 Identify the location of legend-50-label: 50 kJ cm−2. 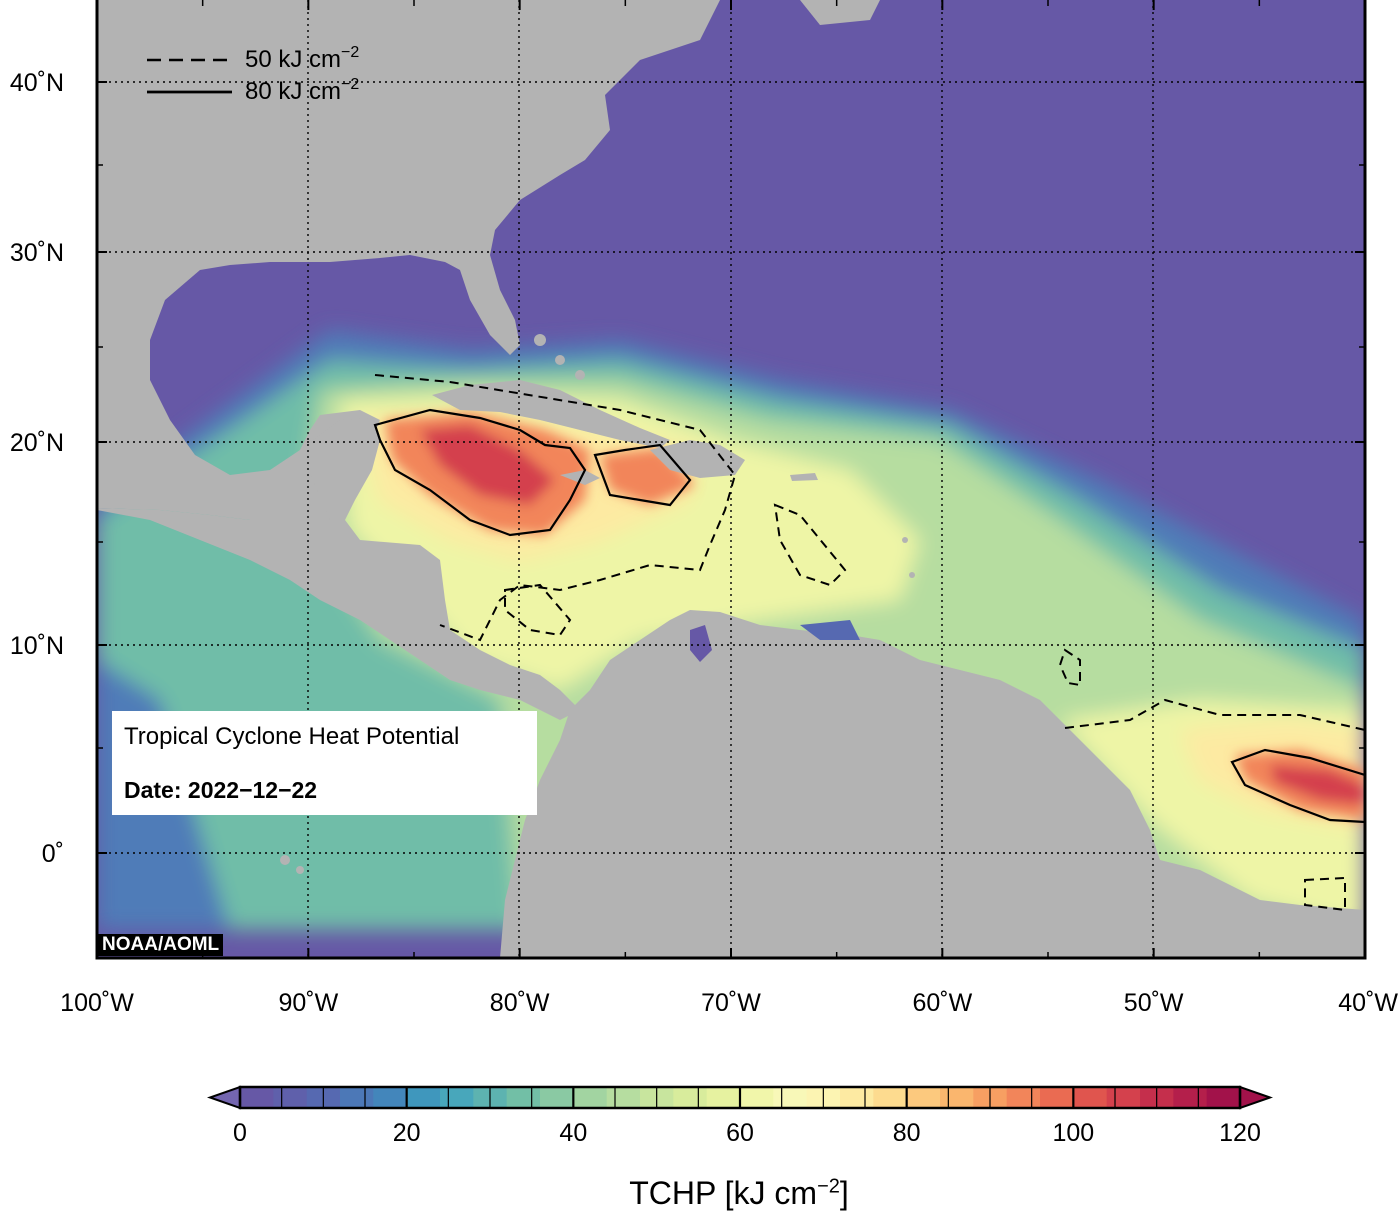
(302, 58).